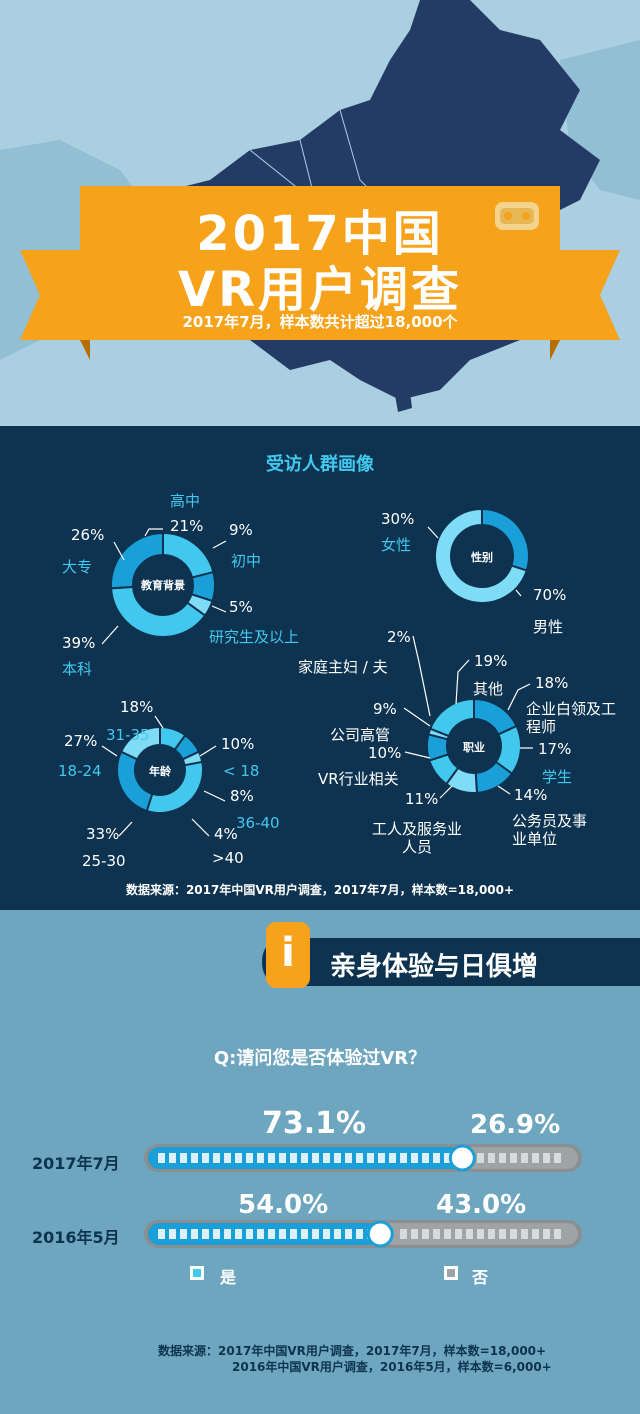 The width and height of the screenshot is (640, 1414). I want to click on occ-value-civil: 14%, so click(531, 795).